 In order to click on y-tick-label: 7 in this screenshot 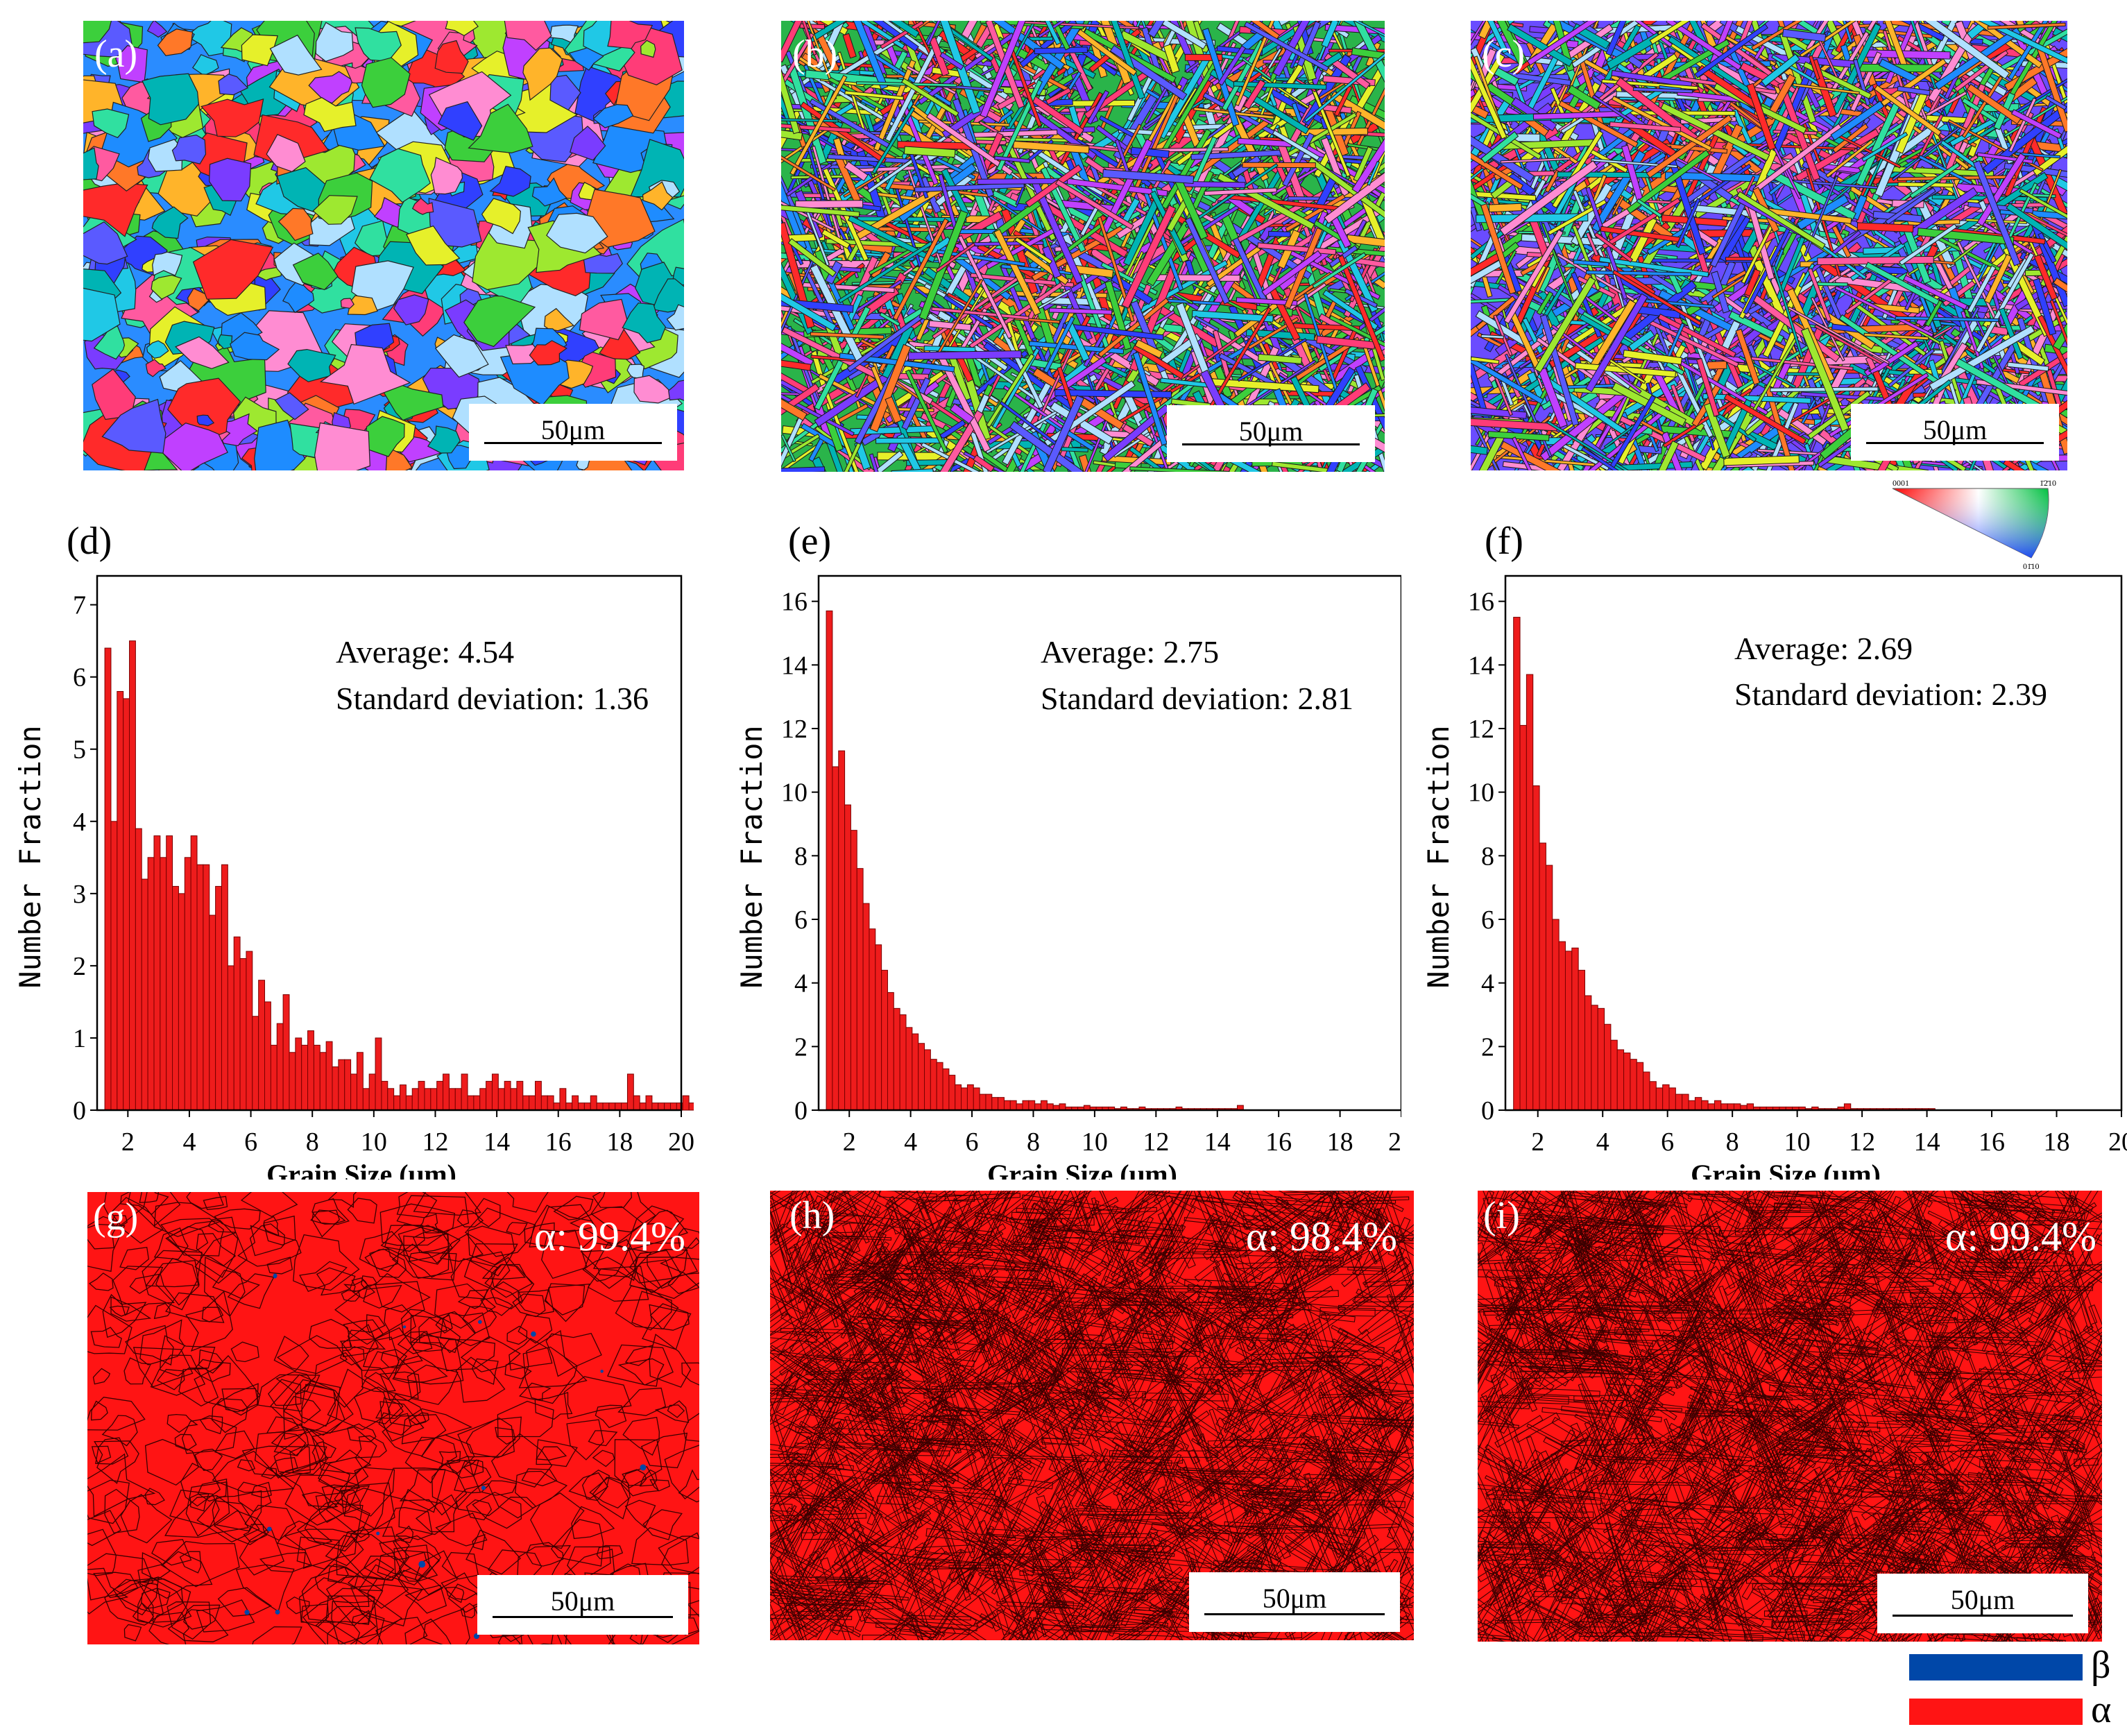, I will do `click(79, 605)`.